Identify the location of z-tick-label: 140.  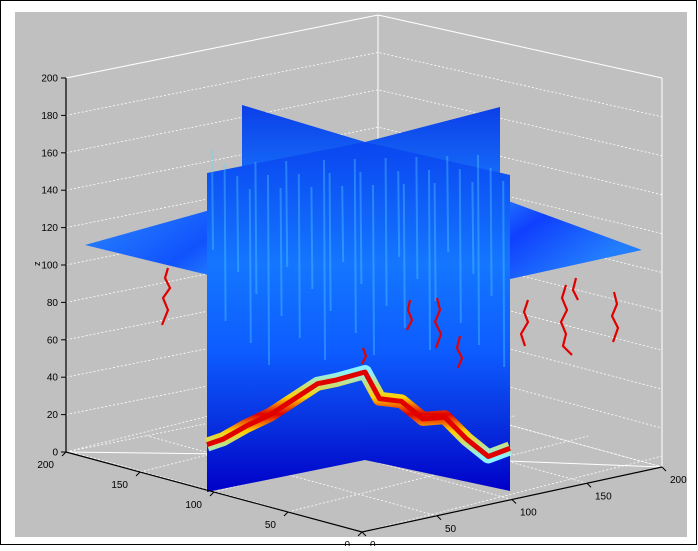
(49, 191).